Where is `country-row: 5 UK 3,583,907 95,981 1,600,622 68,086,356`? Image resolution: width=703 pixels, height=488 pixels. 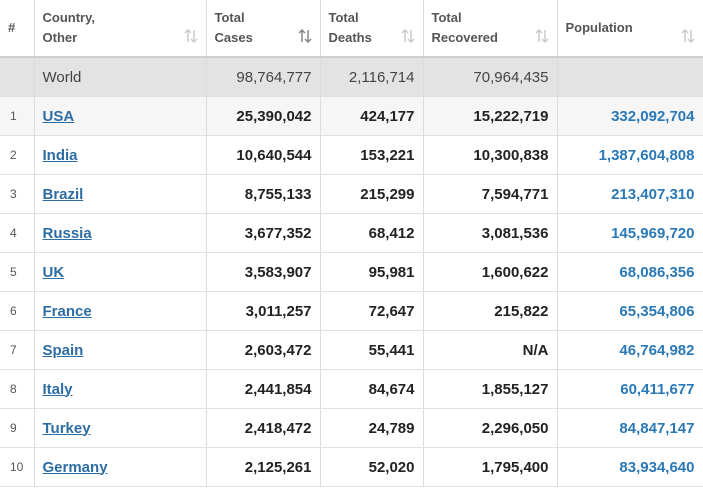
country-row: 5 UK 3,583,907 95,981 1,600,622 68,086,356 is located at coordinates (351, 272).